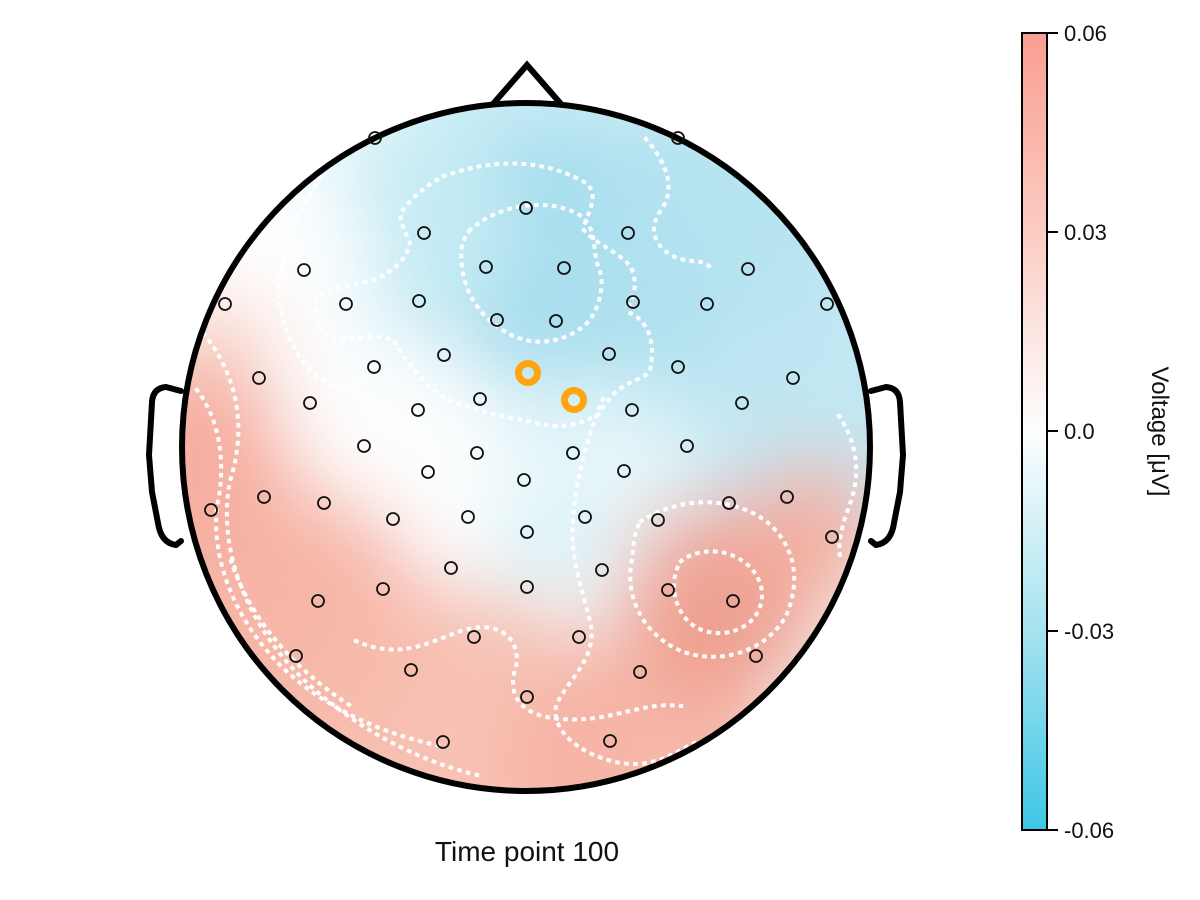  Describe the element at coordinates (1089, 830) in the screenshot. I see `colorbar-tick-label: -0.06` at that location.